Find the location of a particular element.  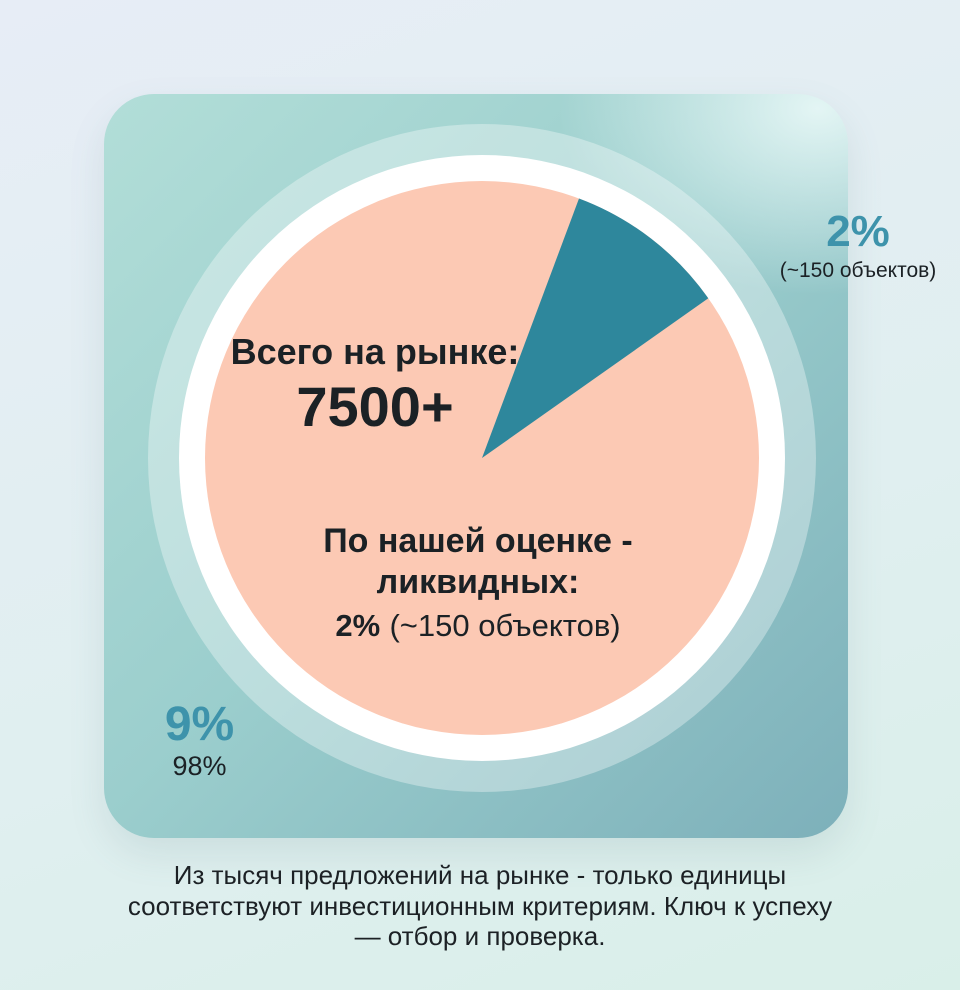

callout-bottom-left-note: 98% is located at coordinates (199, 766).